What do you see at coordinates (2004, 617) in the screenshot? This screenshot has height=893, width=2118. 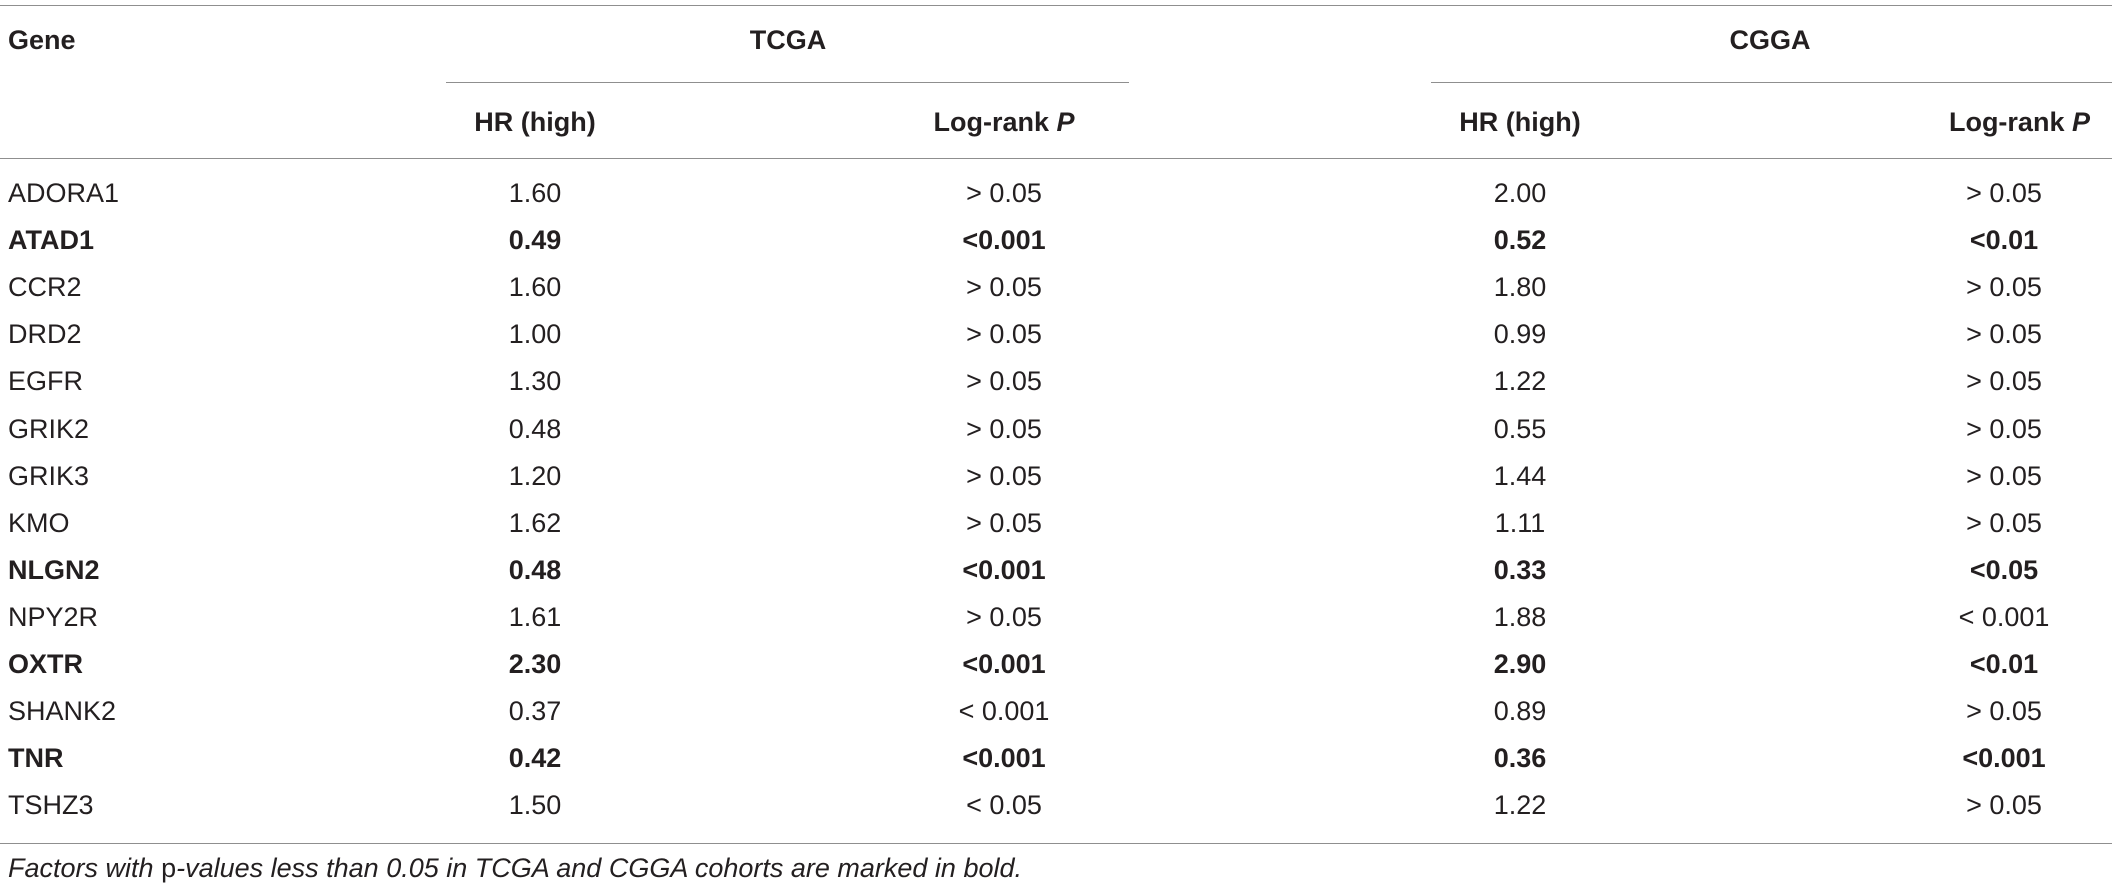 I see `cgga-p-cell: < 0.001` at bounding box center [2004, 617].